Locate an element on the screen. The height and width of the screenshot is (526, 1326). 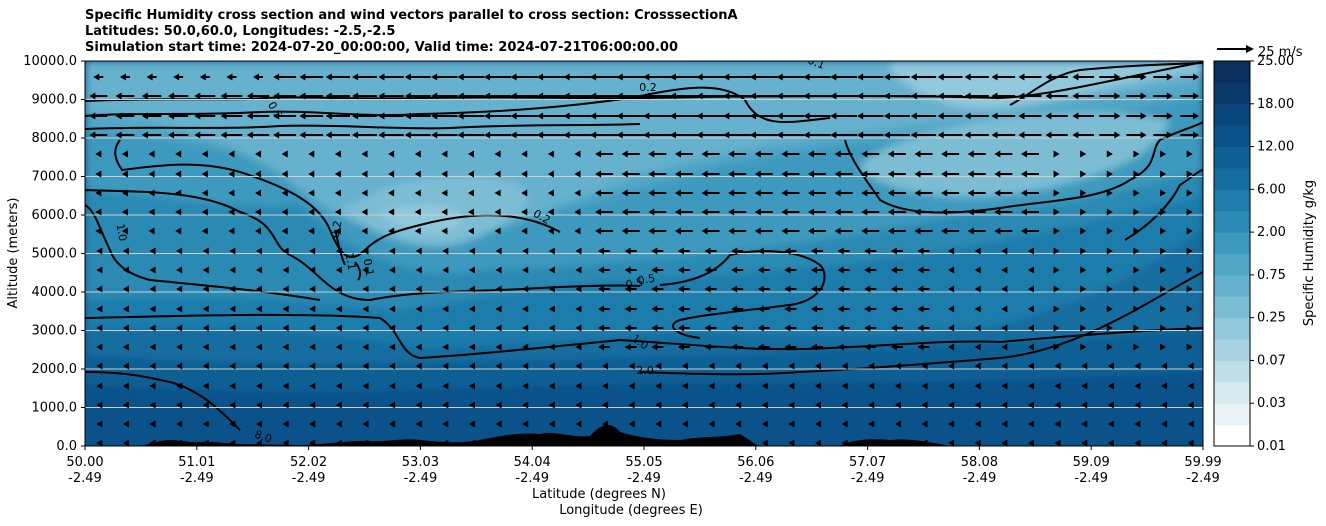
colorbar-tick-label: 0.25 is located at coordinates (1271, 318).